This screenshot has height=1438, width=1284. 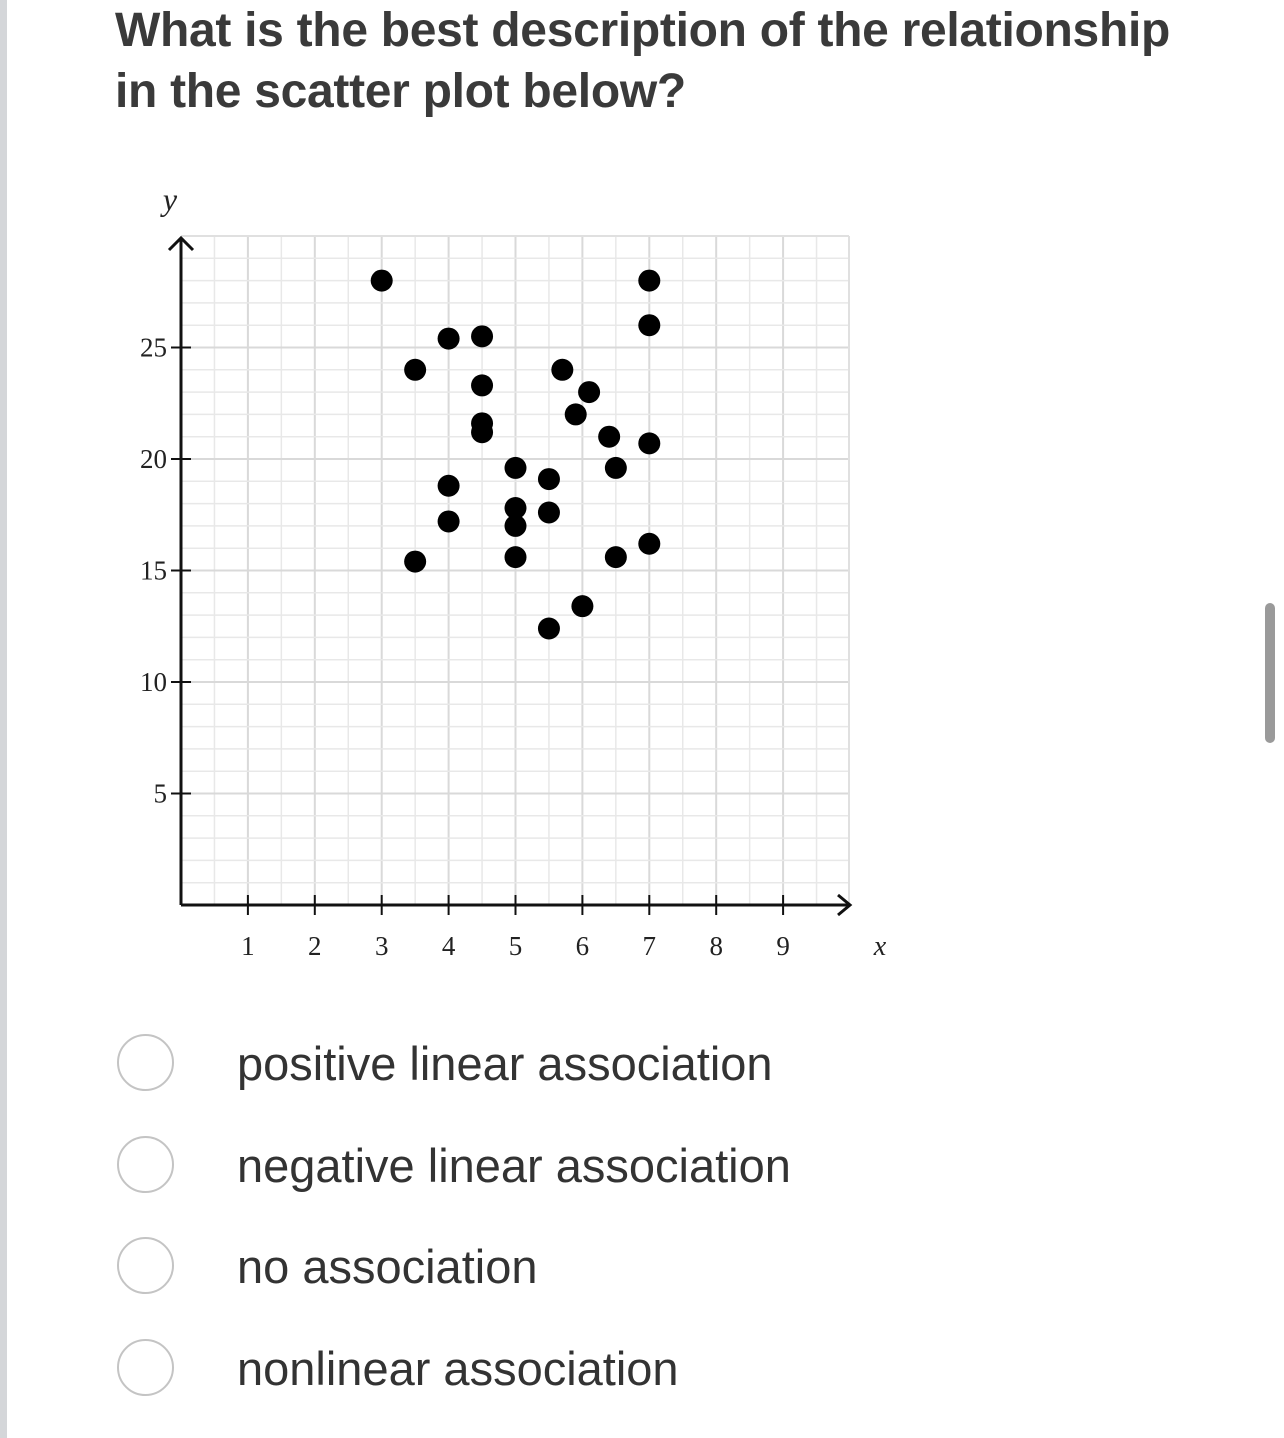 I want to click on x-tick-label: 8, so click(x=716, y=946).